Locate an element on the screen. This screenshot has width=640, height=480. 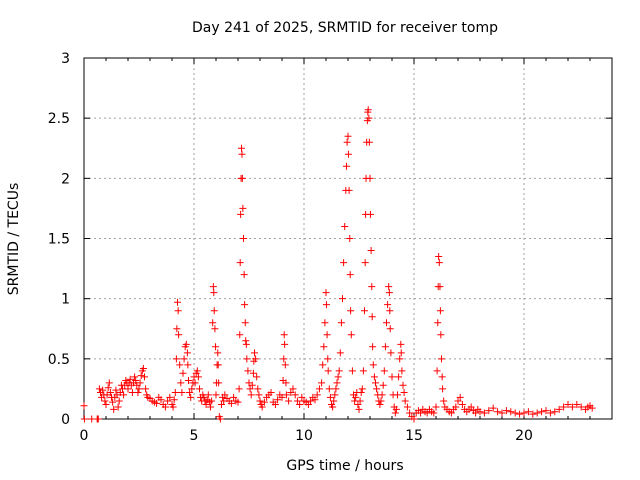
y-tick-label: 0 is located at coordinates (65, 420).